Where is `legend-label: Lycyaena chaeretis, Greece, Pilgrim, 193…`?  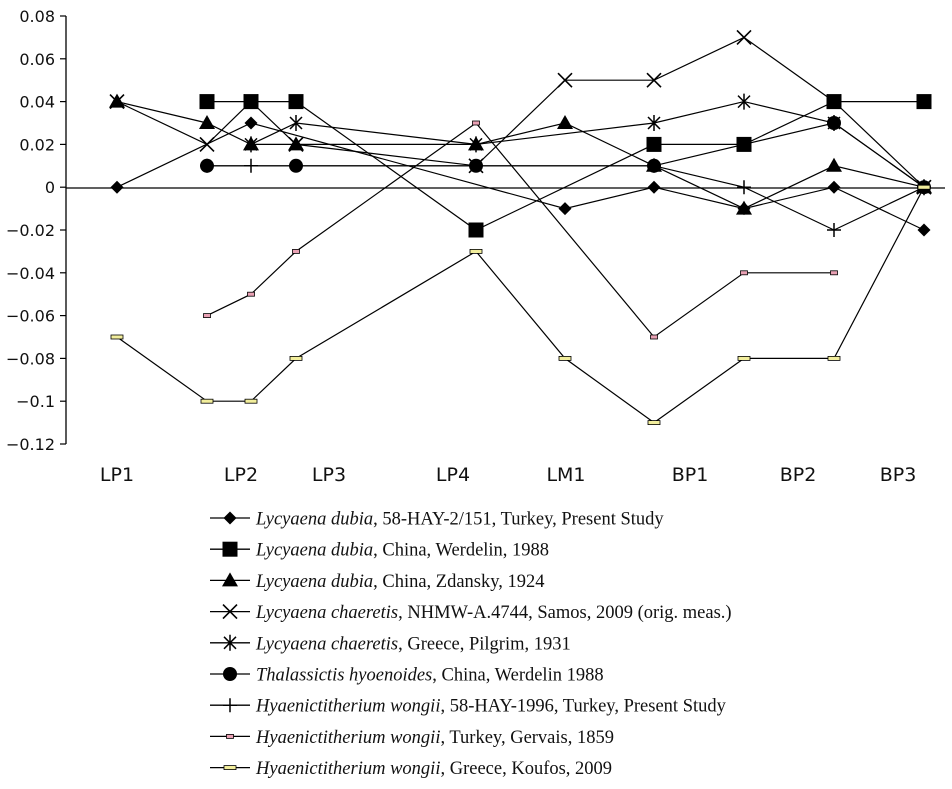 legend-label: Lycyaena chaeretis, Greece, Pilgrim, 193… is located at coordinates (413, 644).